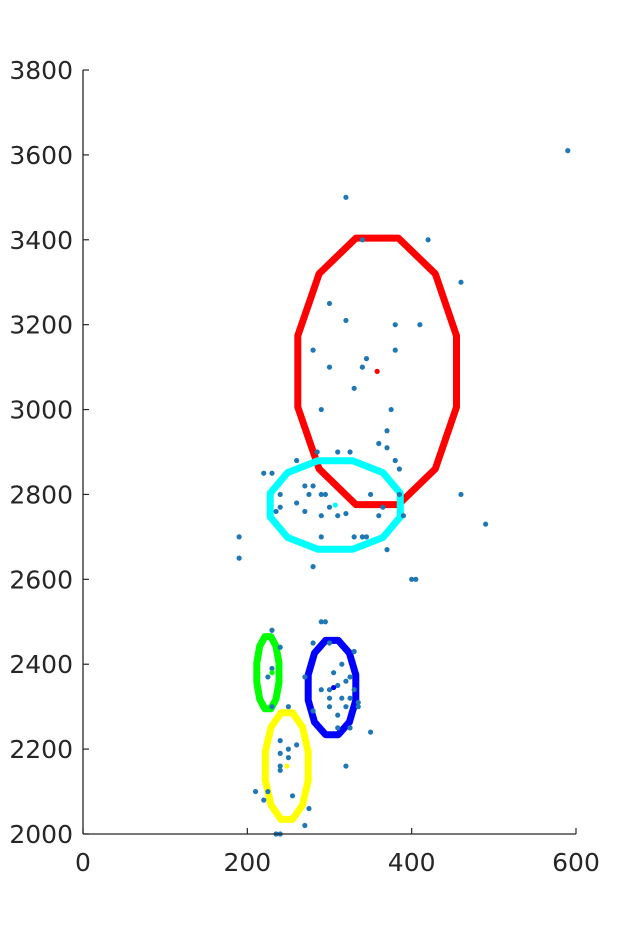 This screenshot has height=938, width=636. I want to click on cluster-centers, so click(324, 568).